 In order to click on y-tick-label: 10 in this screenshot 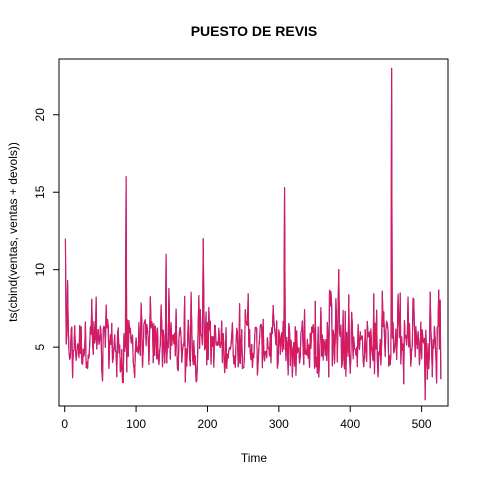, I will do `click(40, 270)`.